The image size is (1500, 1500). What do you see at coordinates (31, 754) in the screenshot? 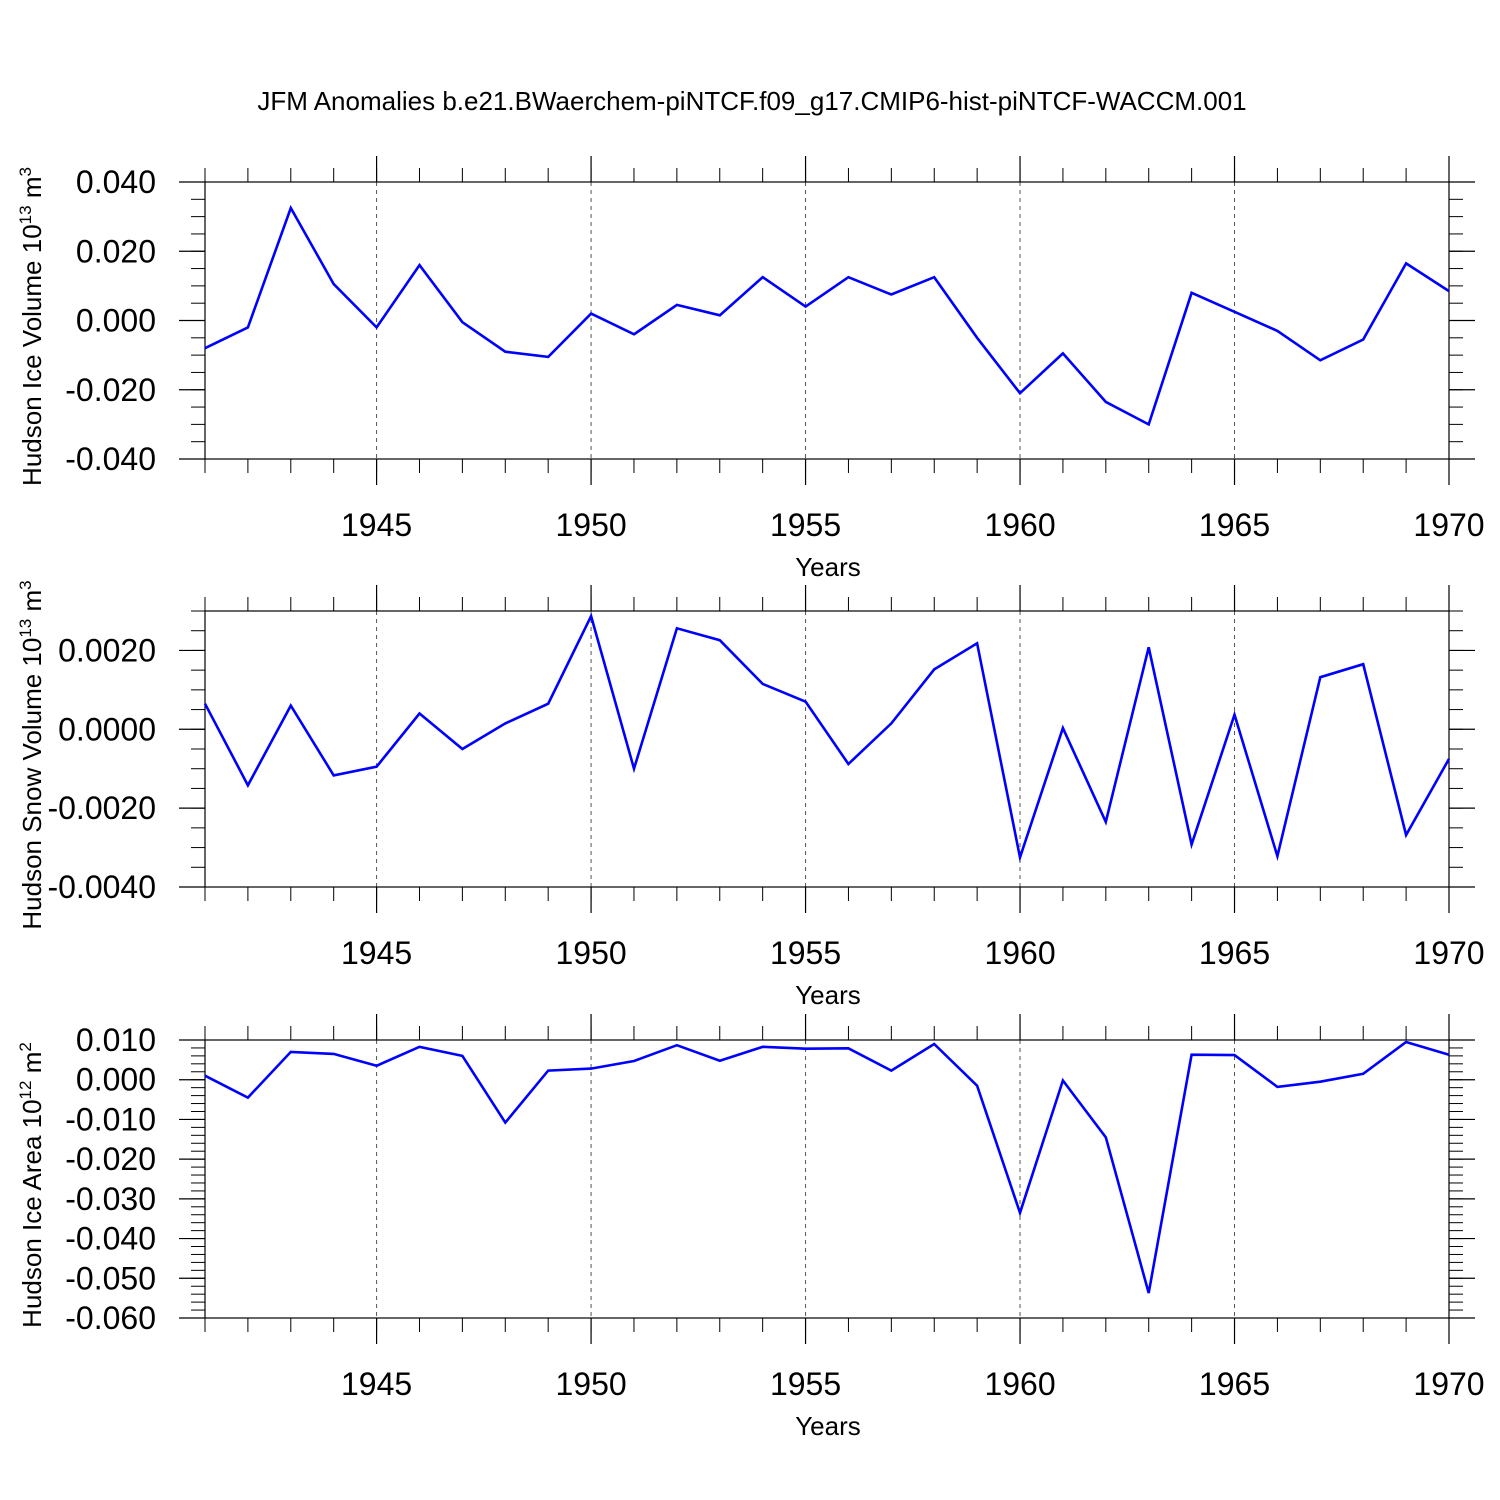
I see `y-axis-label: Hudson Snow Volume 1013 m3` at bounding box center [31, 754].